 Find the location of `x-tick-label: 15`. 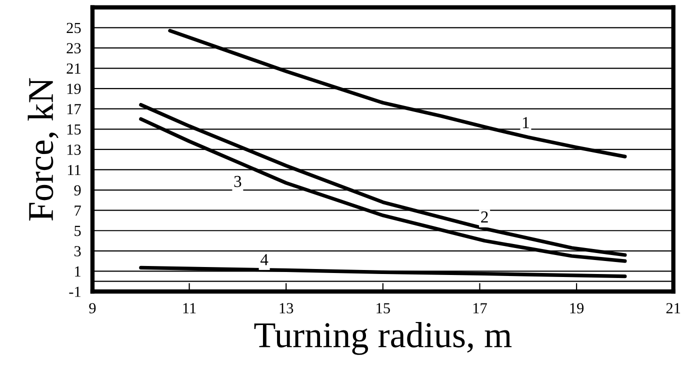

x-tick-label: 15 is located at coordinates (383, 308).